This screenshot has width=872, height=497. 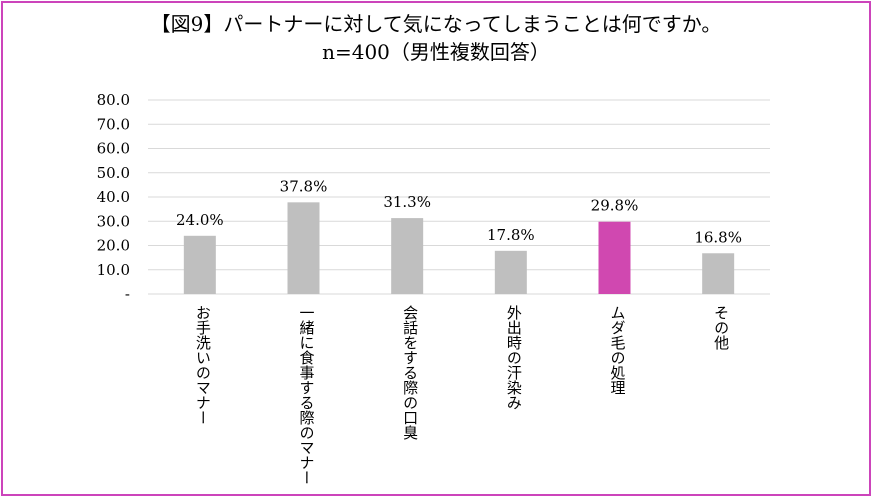 What do you see at coordinates (113, 173) in the screenshot?
I see `y-tick-label: 50.0` at bounding box center [113, 173].